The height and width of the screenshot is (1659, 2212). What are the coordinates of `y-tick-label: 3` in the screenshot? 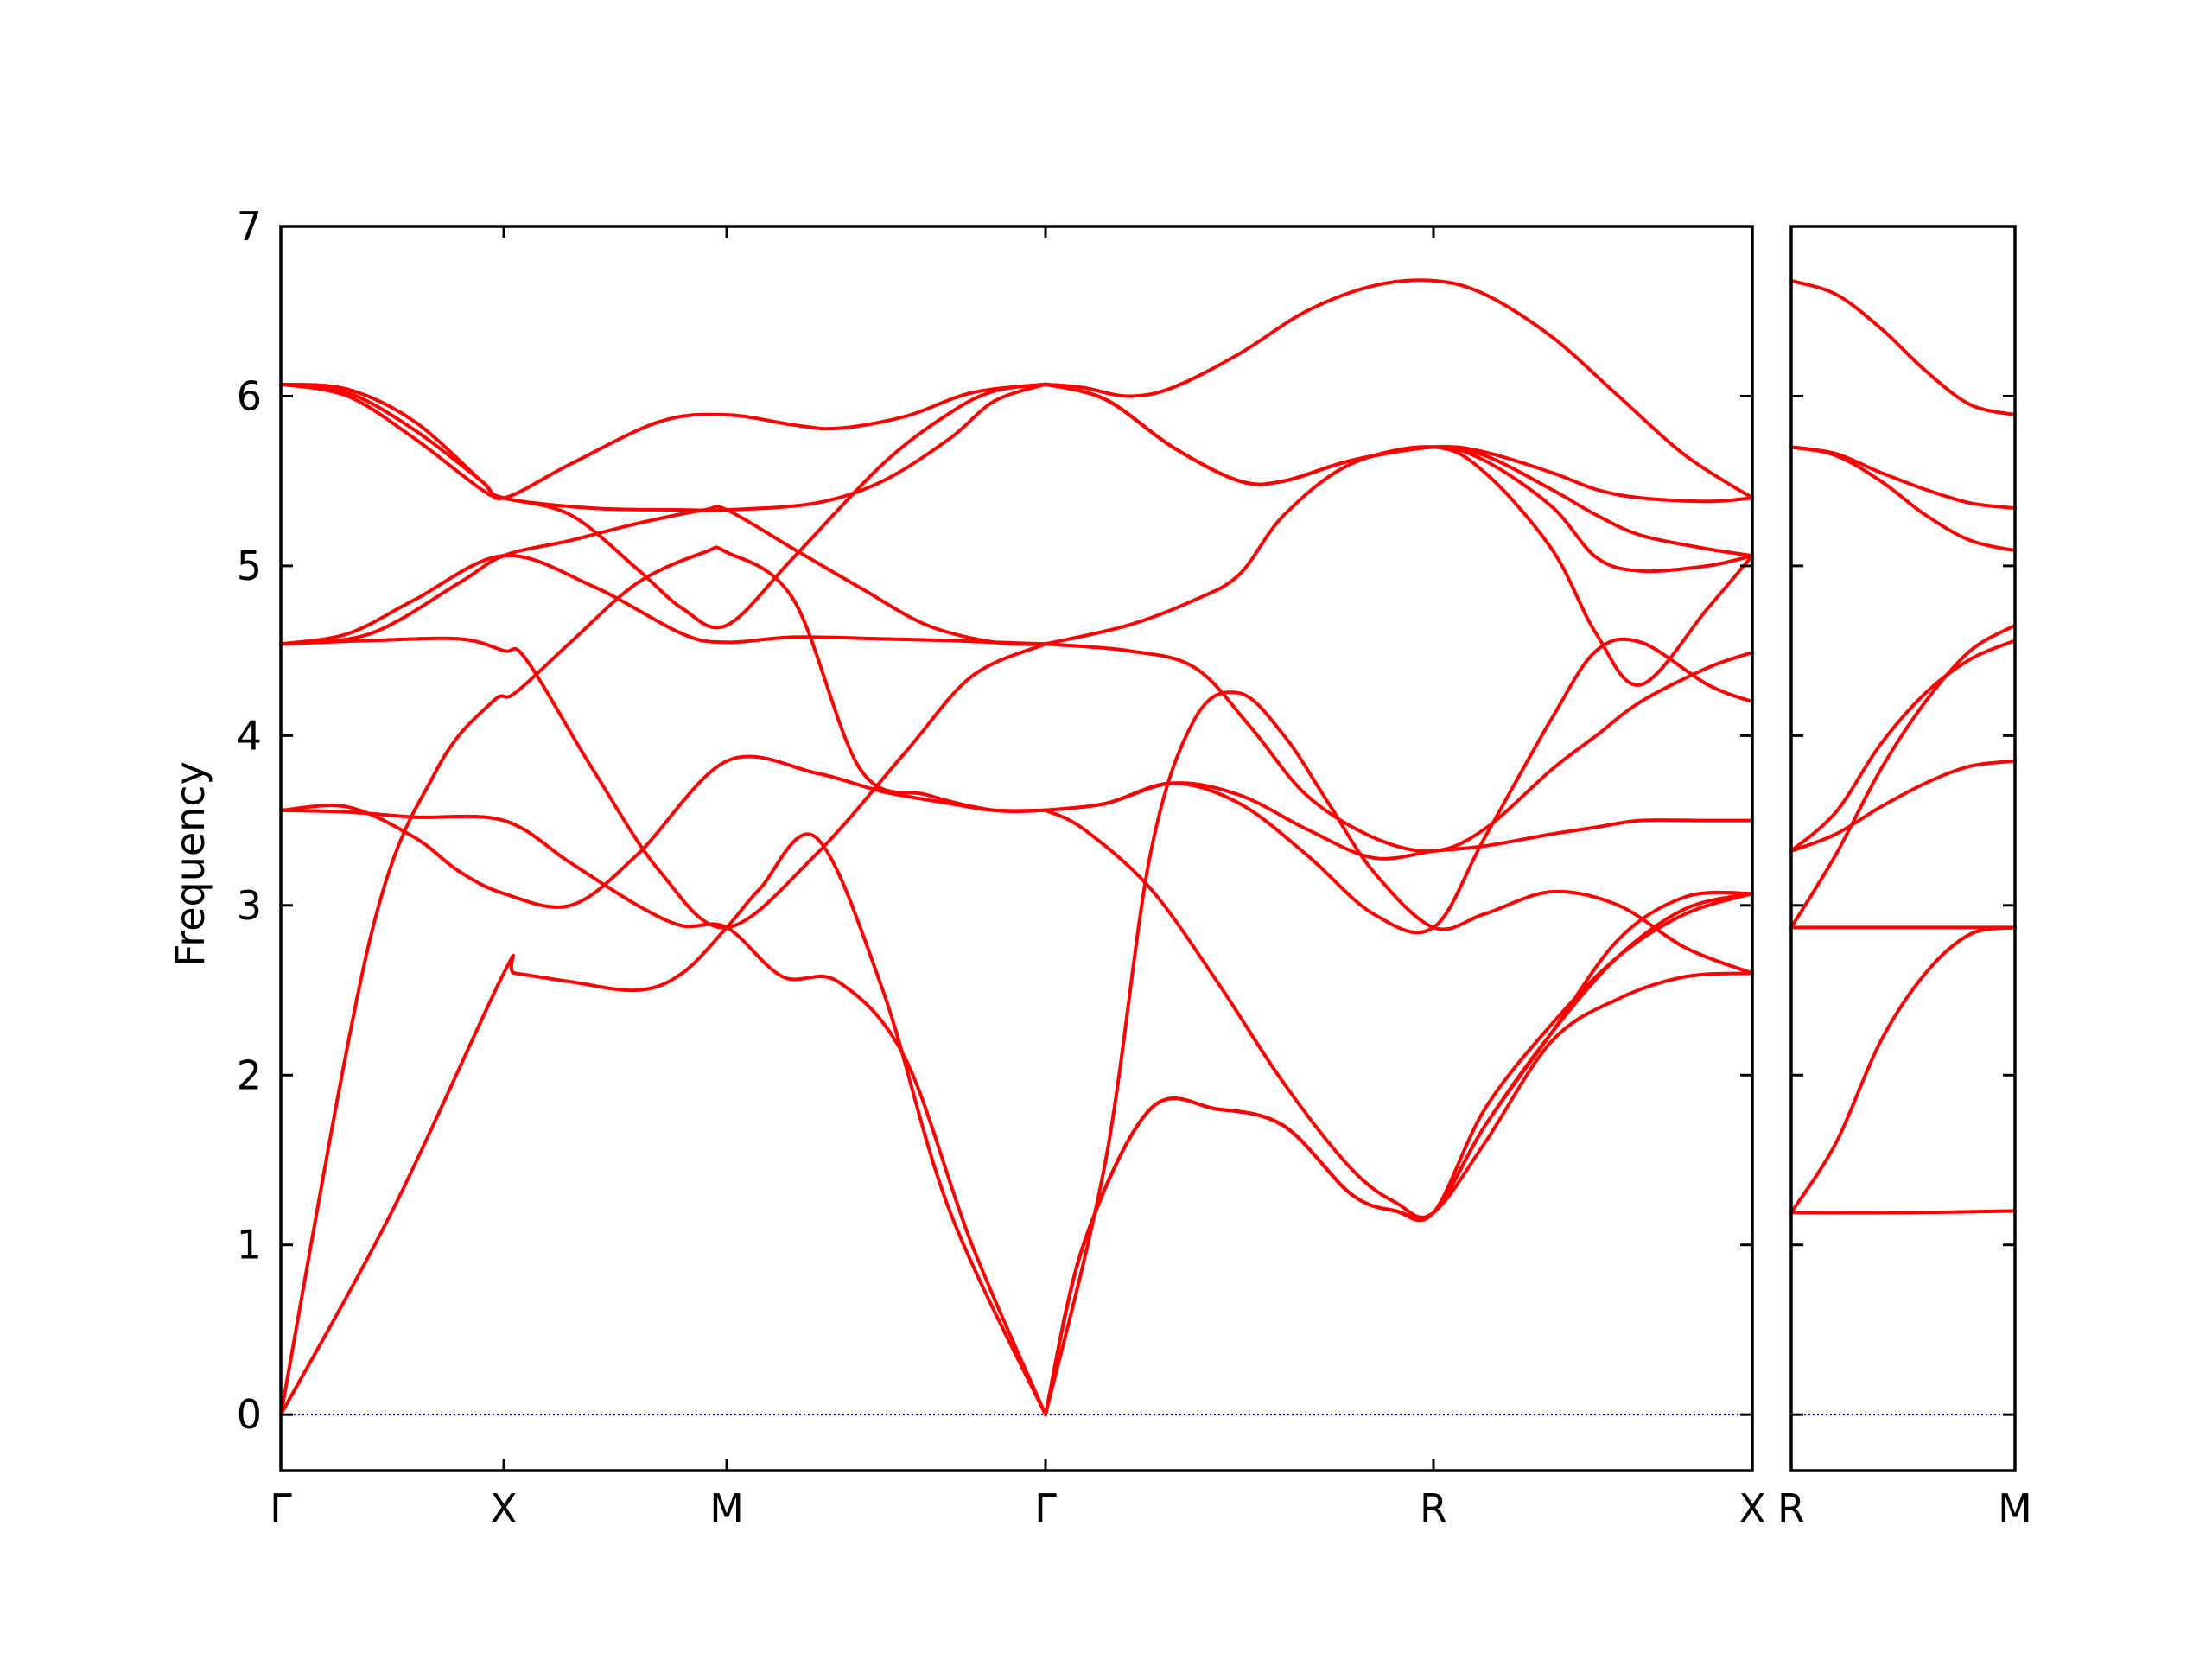 It's located at (249, 905).